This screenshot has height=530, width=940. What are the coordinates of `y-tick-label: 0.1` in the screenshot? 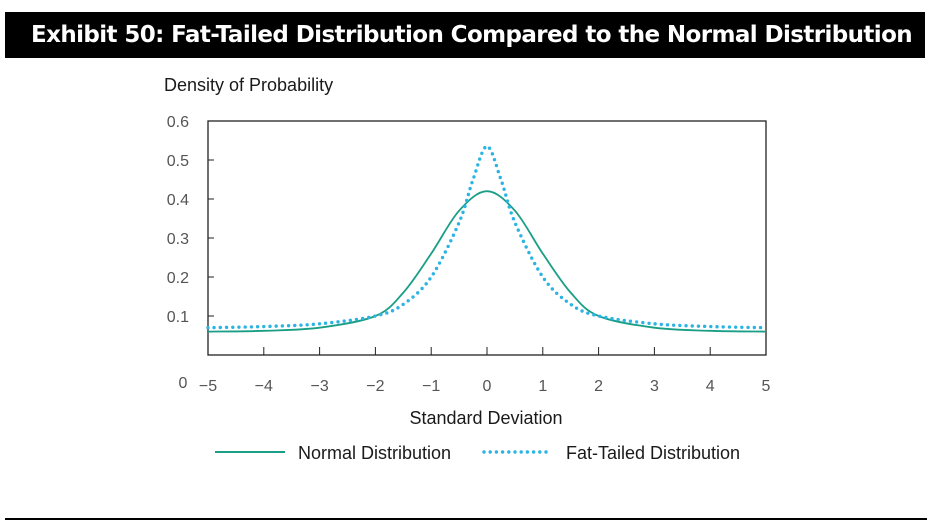 It's located at (178, 317).